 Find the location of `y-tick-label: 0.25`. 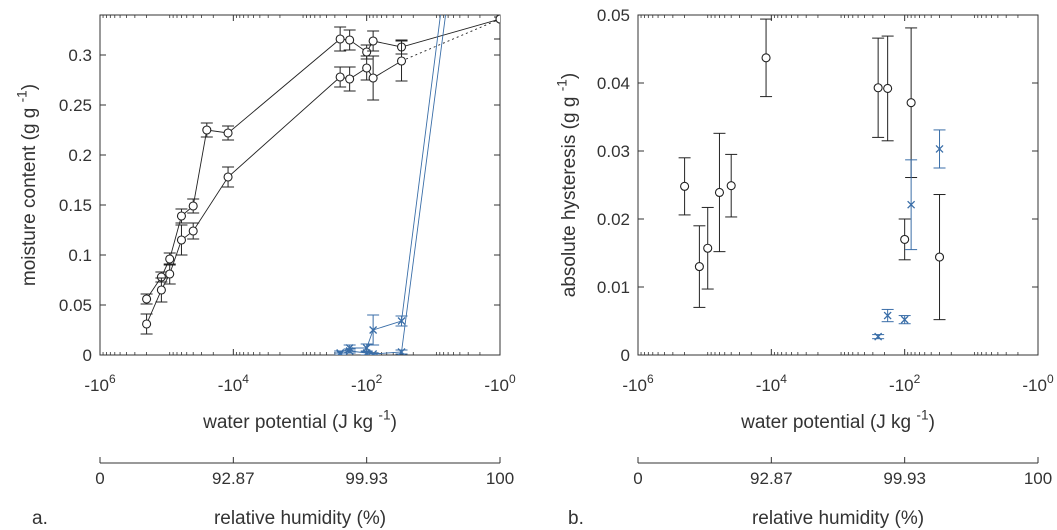

y-tick-label: 0.25 is located at coordinates (75, 105).